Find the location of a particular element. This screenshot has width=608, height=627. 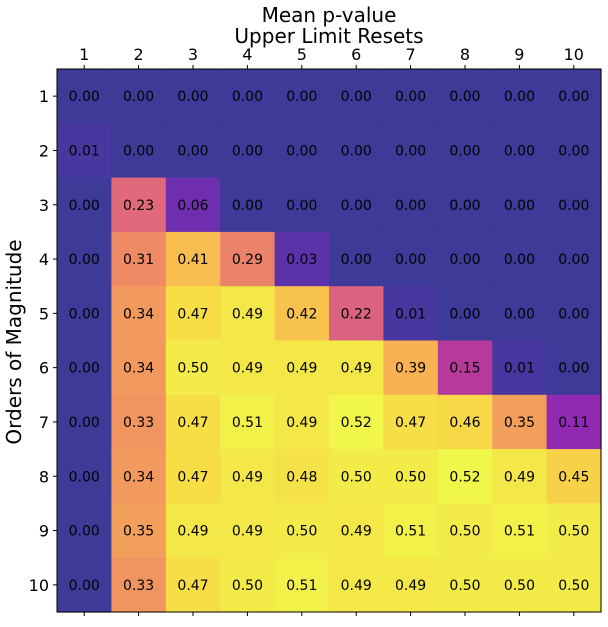

x-axis-label: Upper Limit Resets is located at coordinates (328, 36).